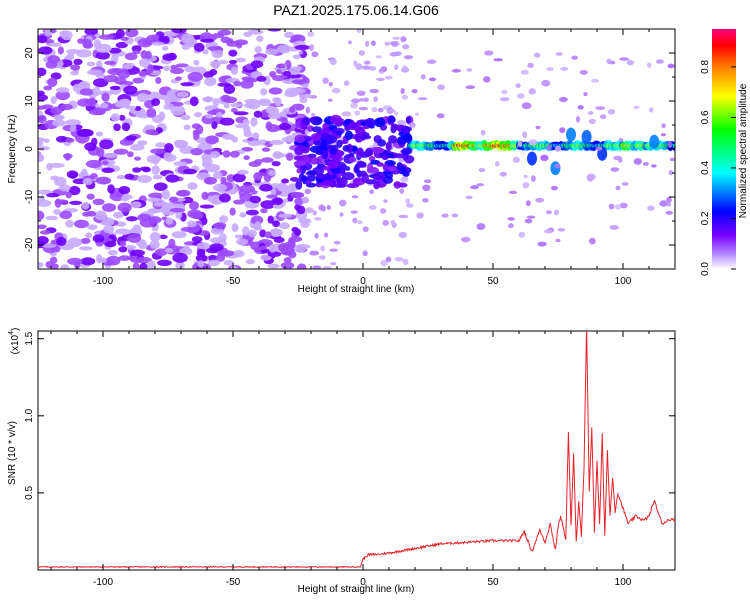 Image resolution: width=750 pixels, height=600 pixels. Describe the element at coordinates (363, 281) in the screenshot. I see `spectrogram-x-tick-label: 0` at that location.